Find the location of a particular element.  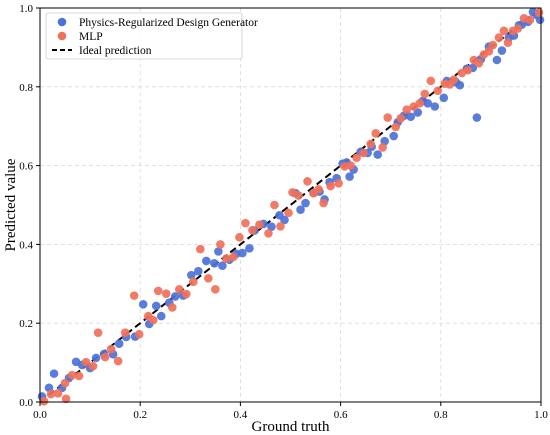

y-tick-label: 0.2 is located at coordinates (26, 324).